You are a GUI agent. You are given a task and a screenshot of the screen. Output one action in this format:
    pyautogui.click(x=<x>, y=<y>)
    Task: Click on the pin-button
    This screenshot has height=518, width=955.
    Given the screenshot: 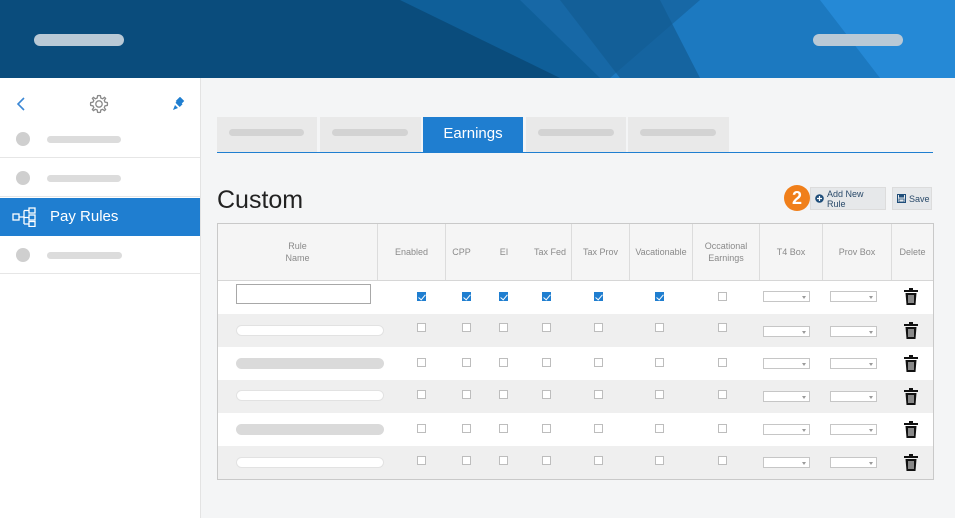 What is the action you would take?
    pyautogui.click(x=179, y=104)
    